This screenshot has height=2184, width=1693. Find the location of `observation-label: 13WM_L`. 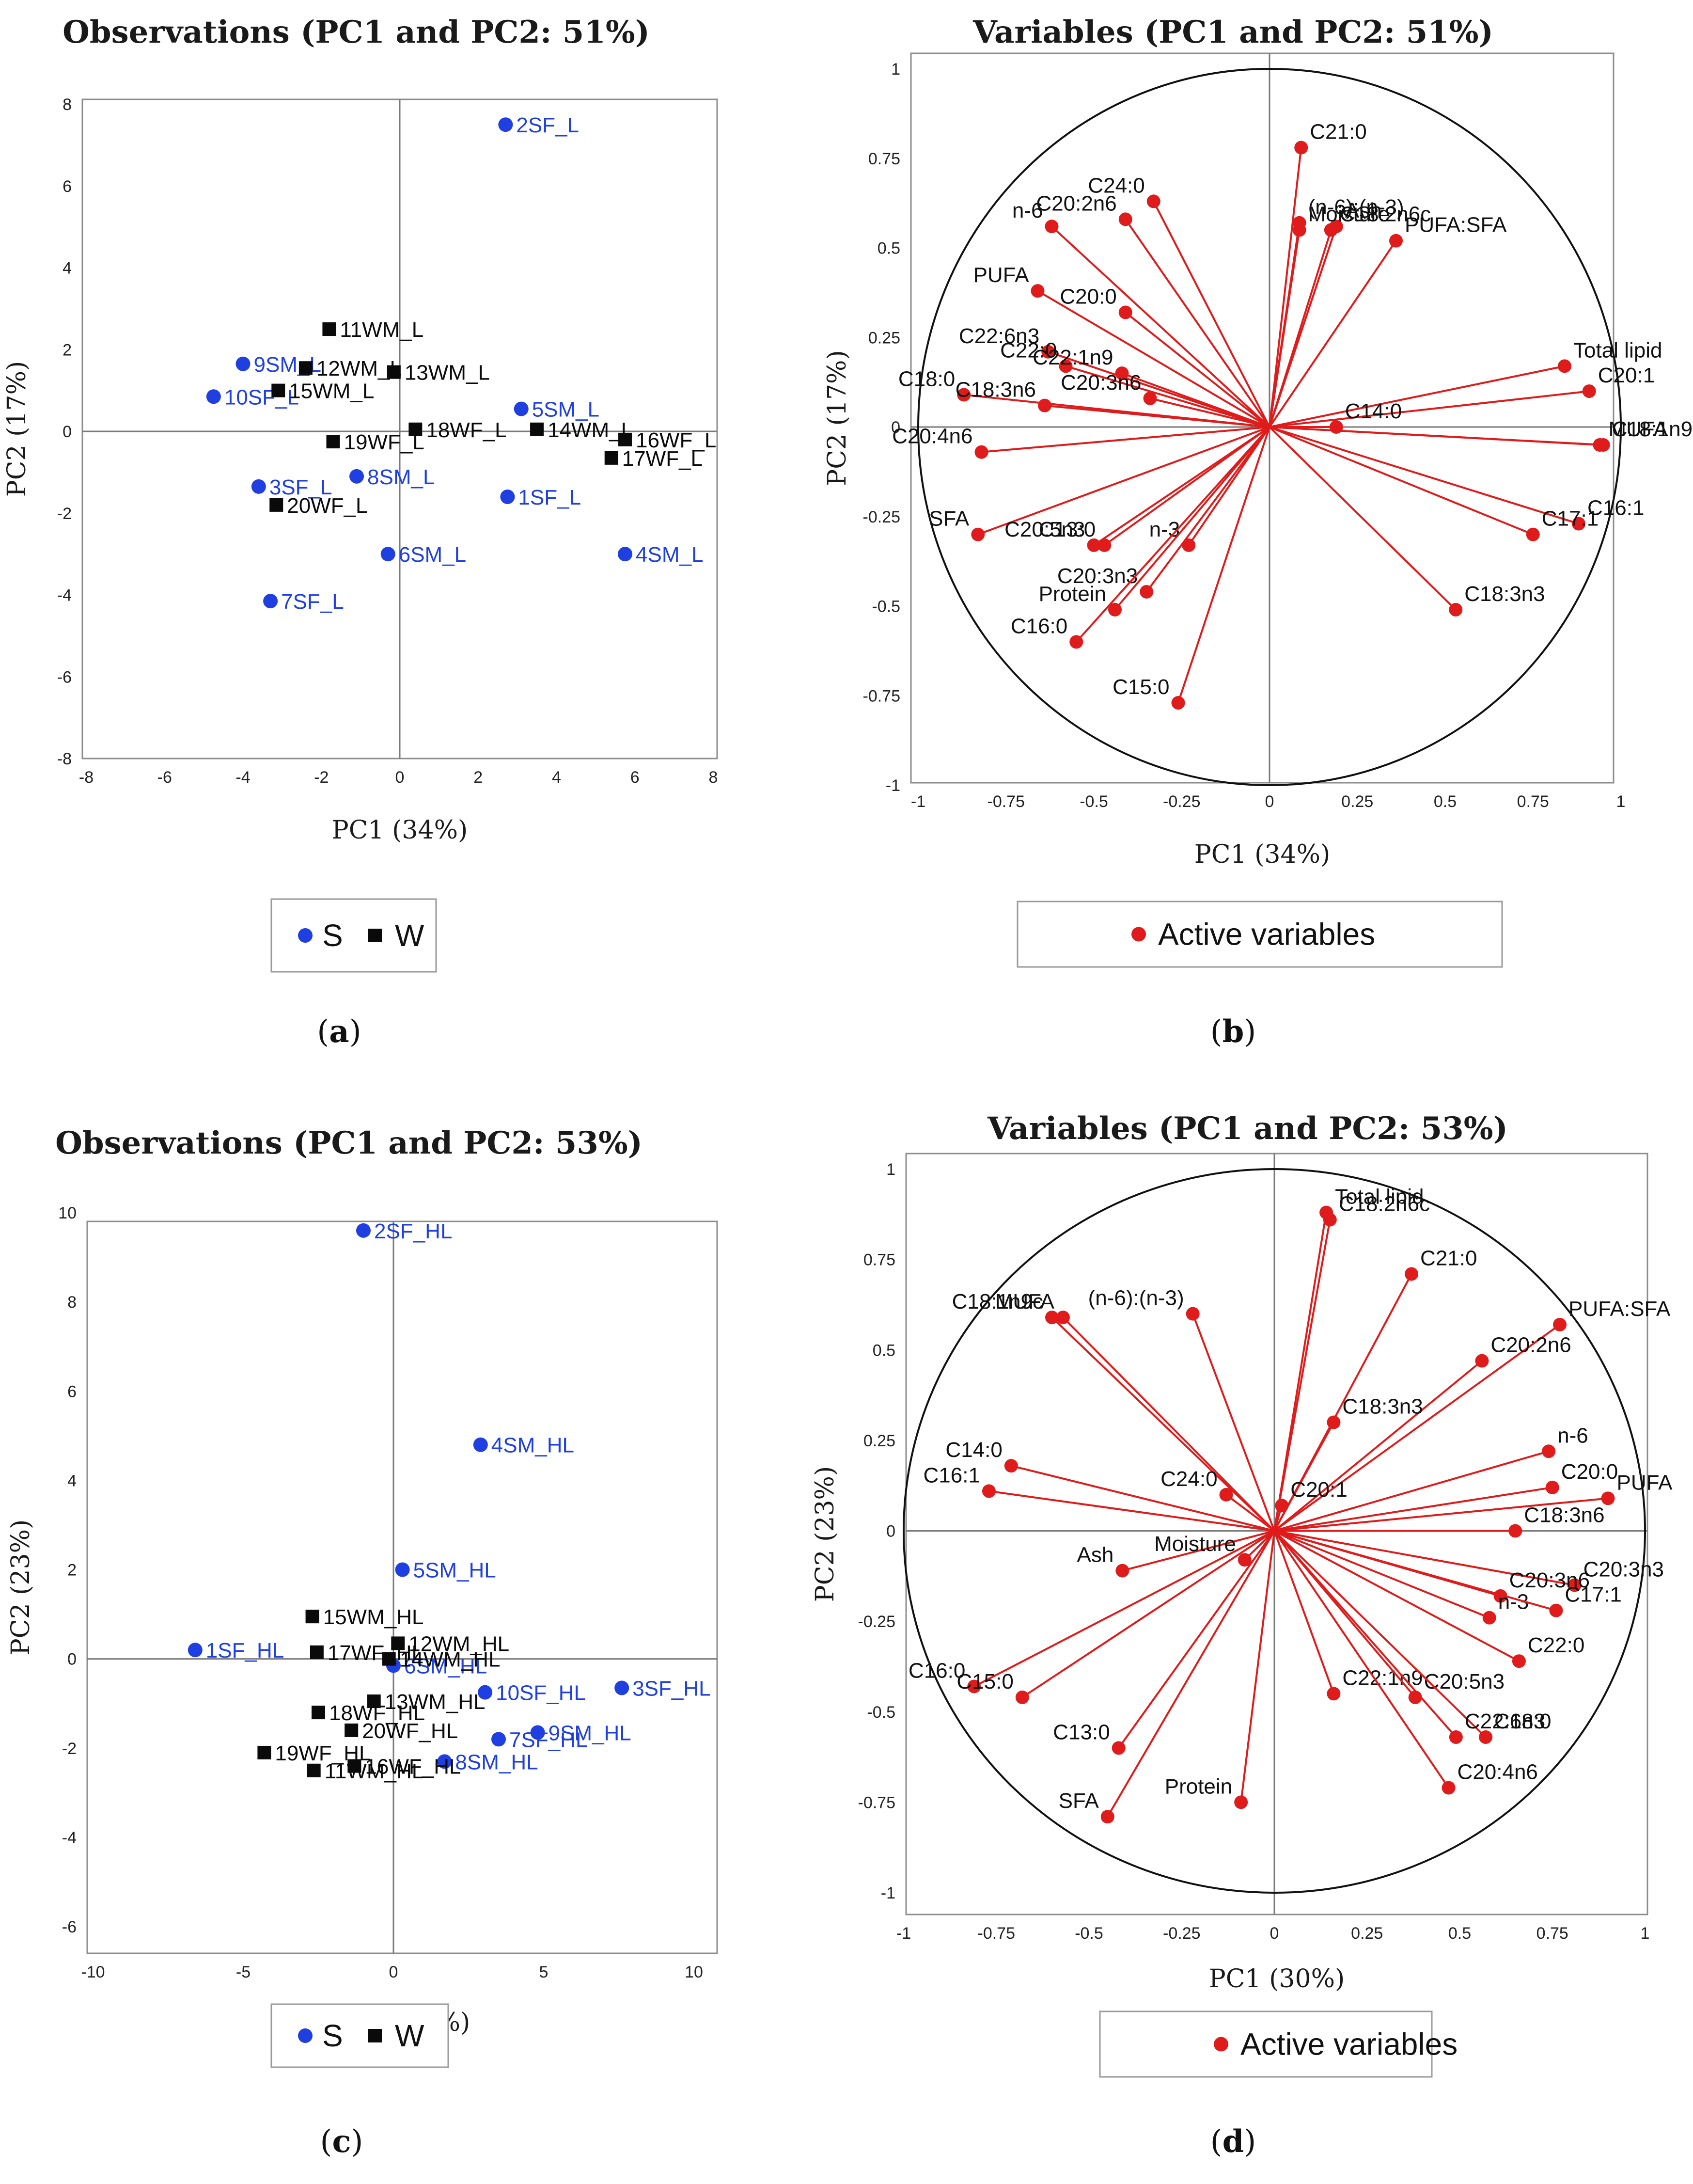

observation-label: 13WM_L is located at coordinates (447, 373).